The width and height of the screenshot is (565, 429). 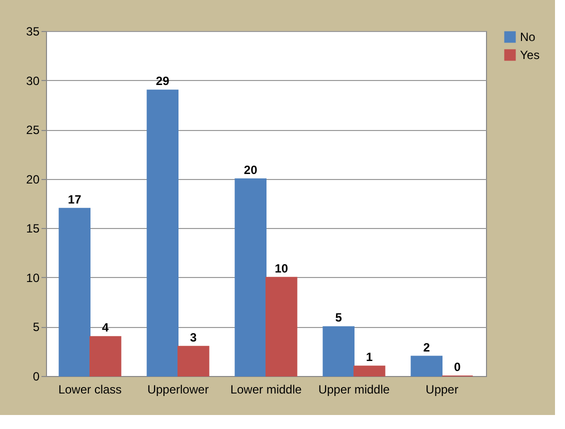 What do you see at coordinates (75, 199) in the screenshot?
I see `data-label: 17` at bounding box center [75, 199].